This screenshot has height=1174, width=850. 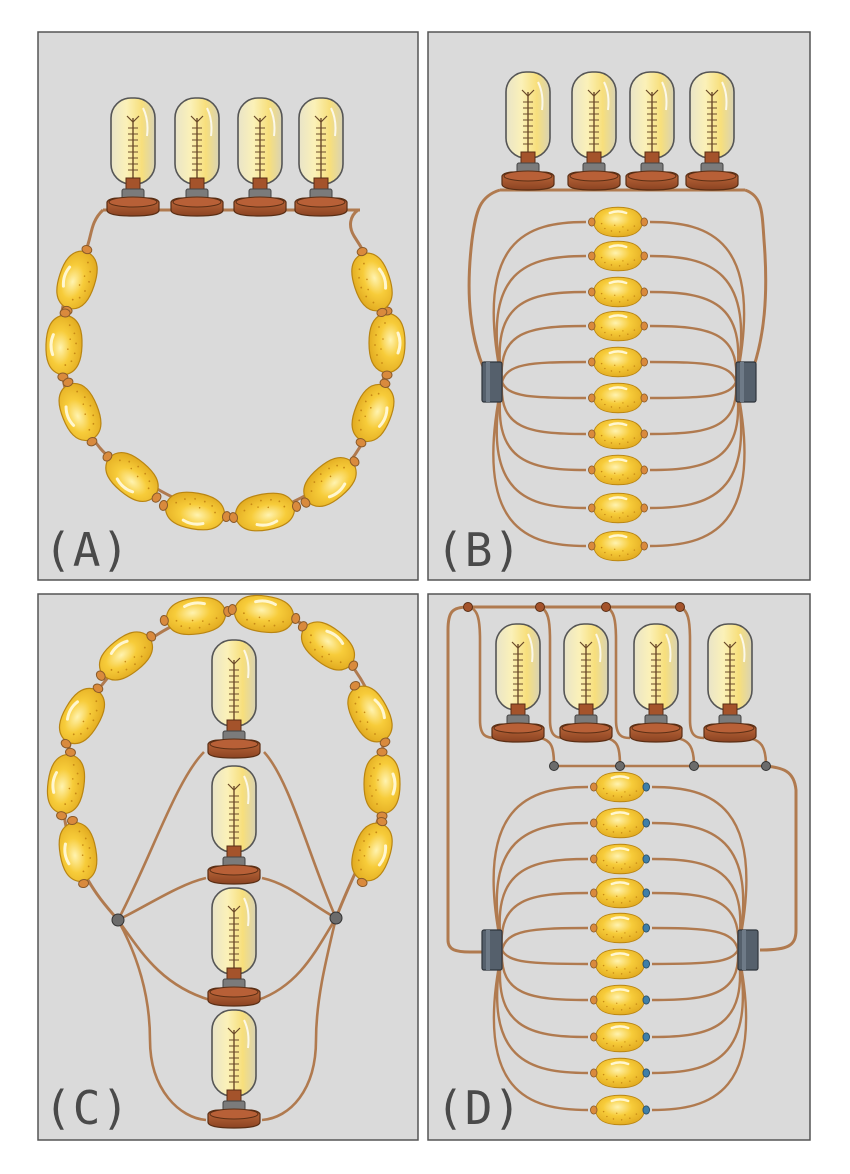 I want to click on panel-label-a: (A), so click(x=87, y=550).